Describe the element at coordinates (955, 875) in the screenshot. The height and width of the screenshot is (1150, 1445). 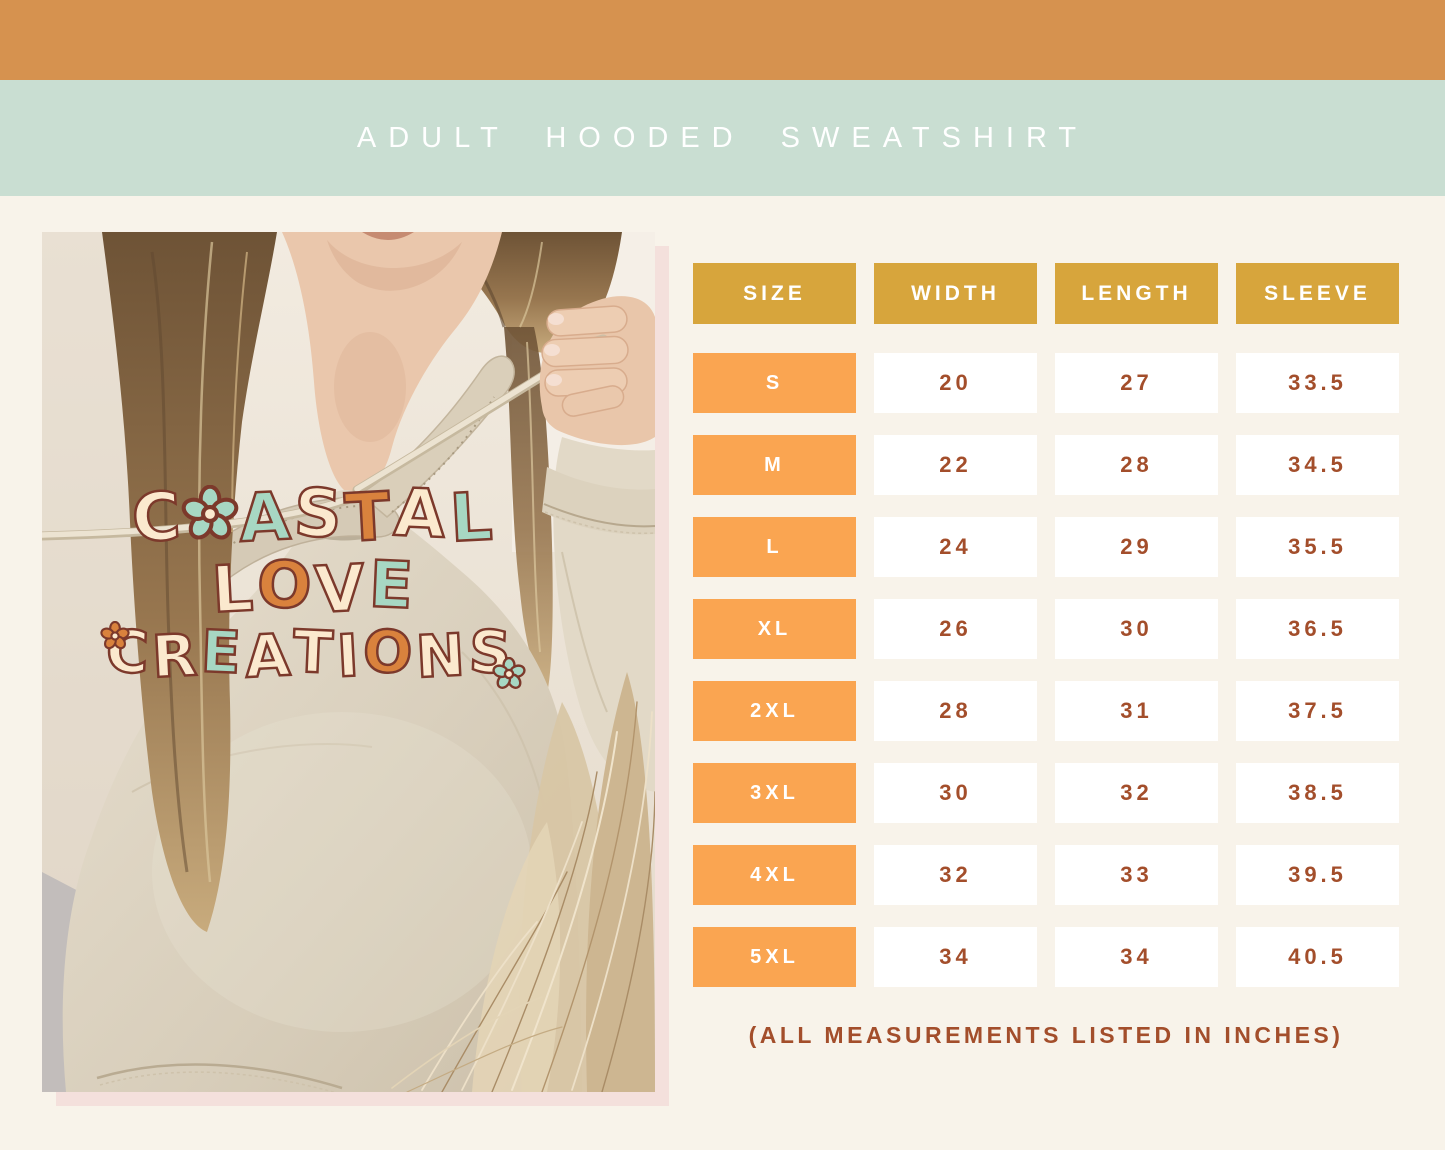
I see `width-cell: 32` at that location.